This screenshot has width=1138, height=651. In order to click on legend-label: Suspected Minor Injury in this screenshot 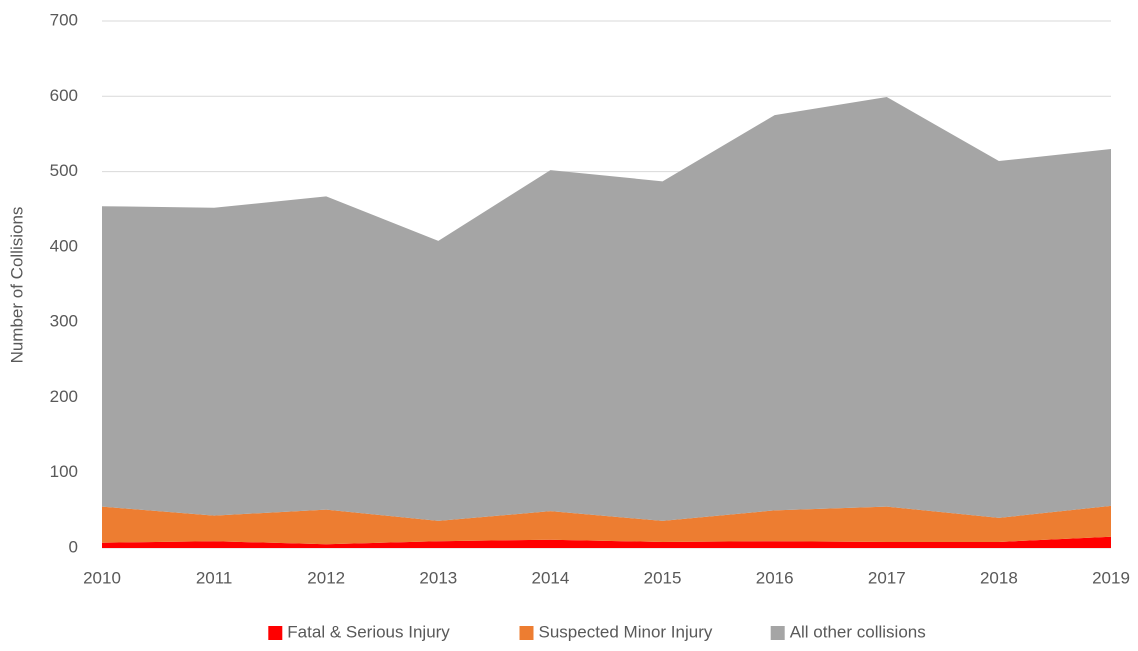, I will do `click(626, 631)`.